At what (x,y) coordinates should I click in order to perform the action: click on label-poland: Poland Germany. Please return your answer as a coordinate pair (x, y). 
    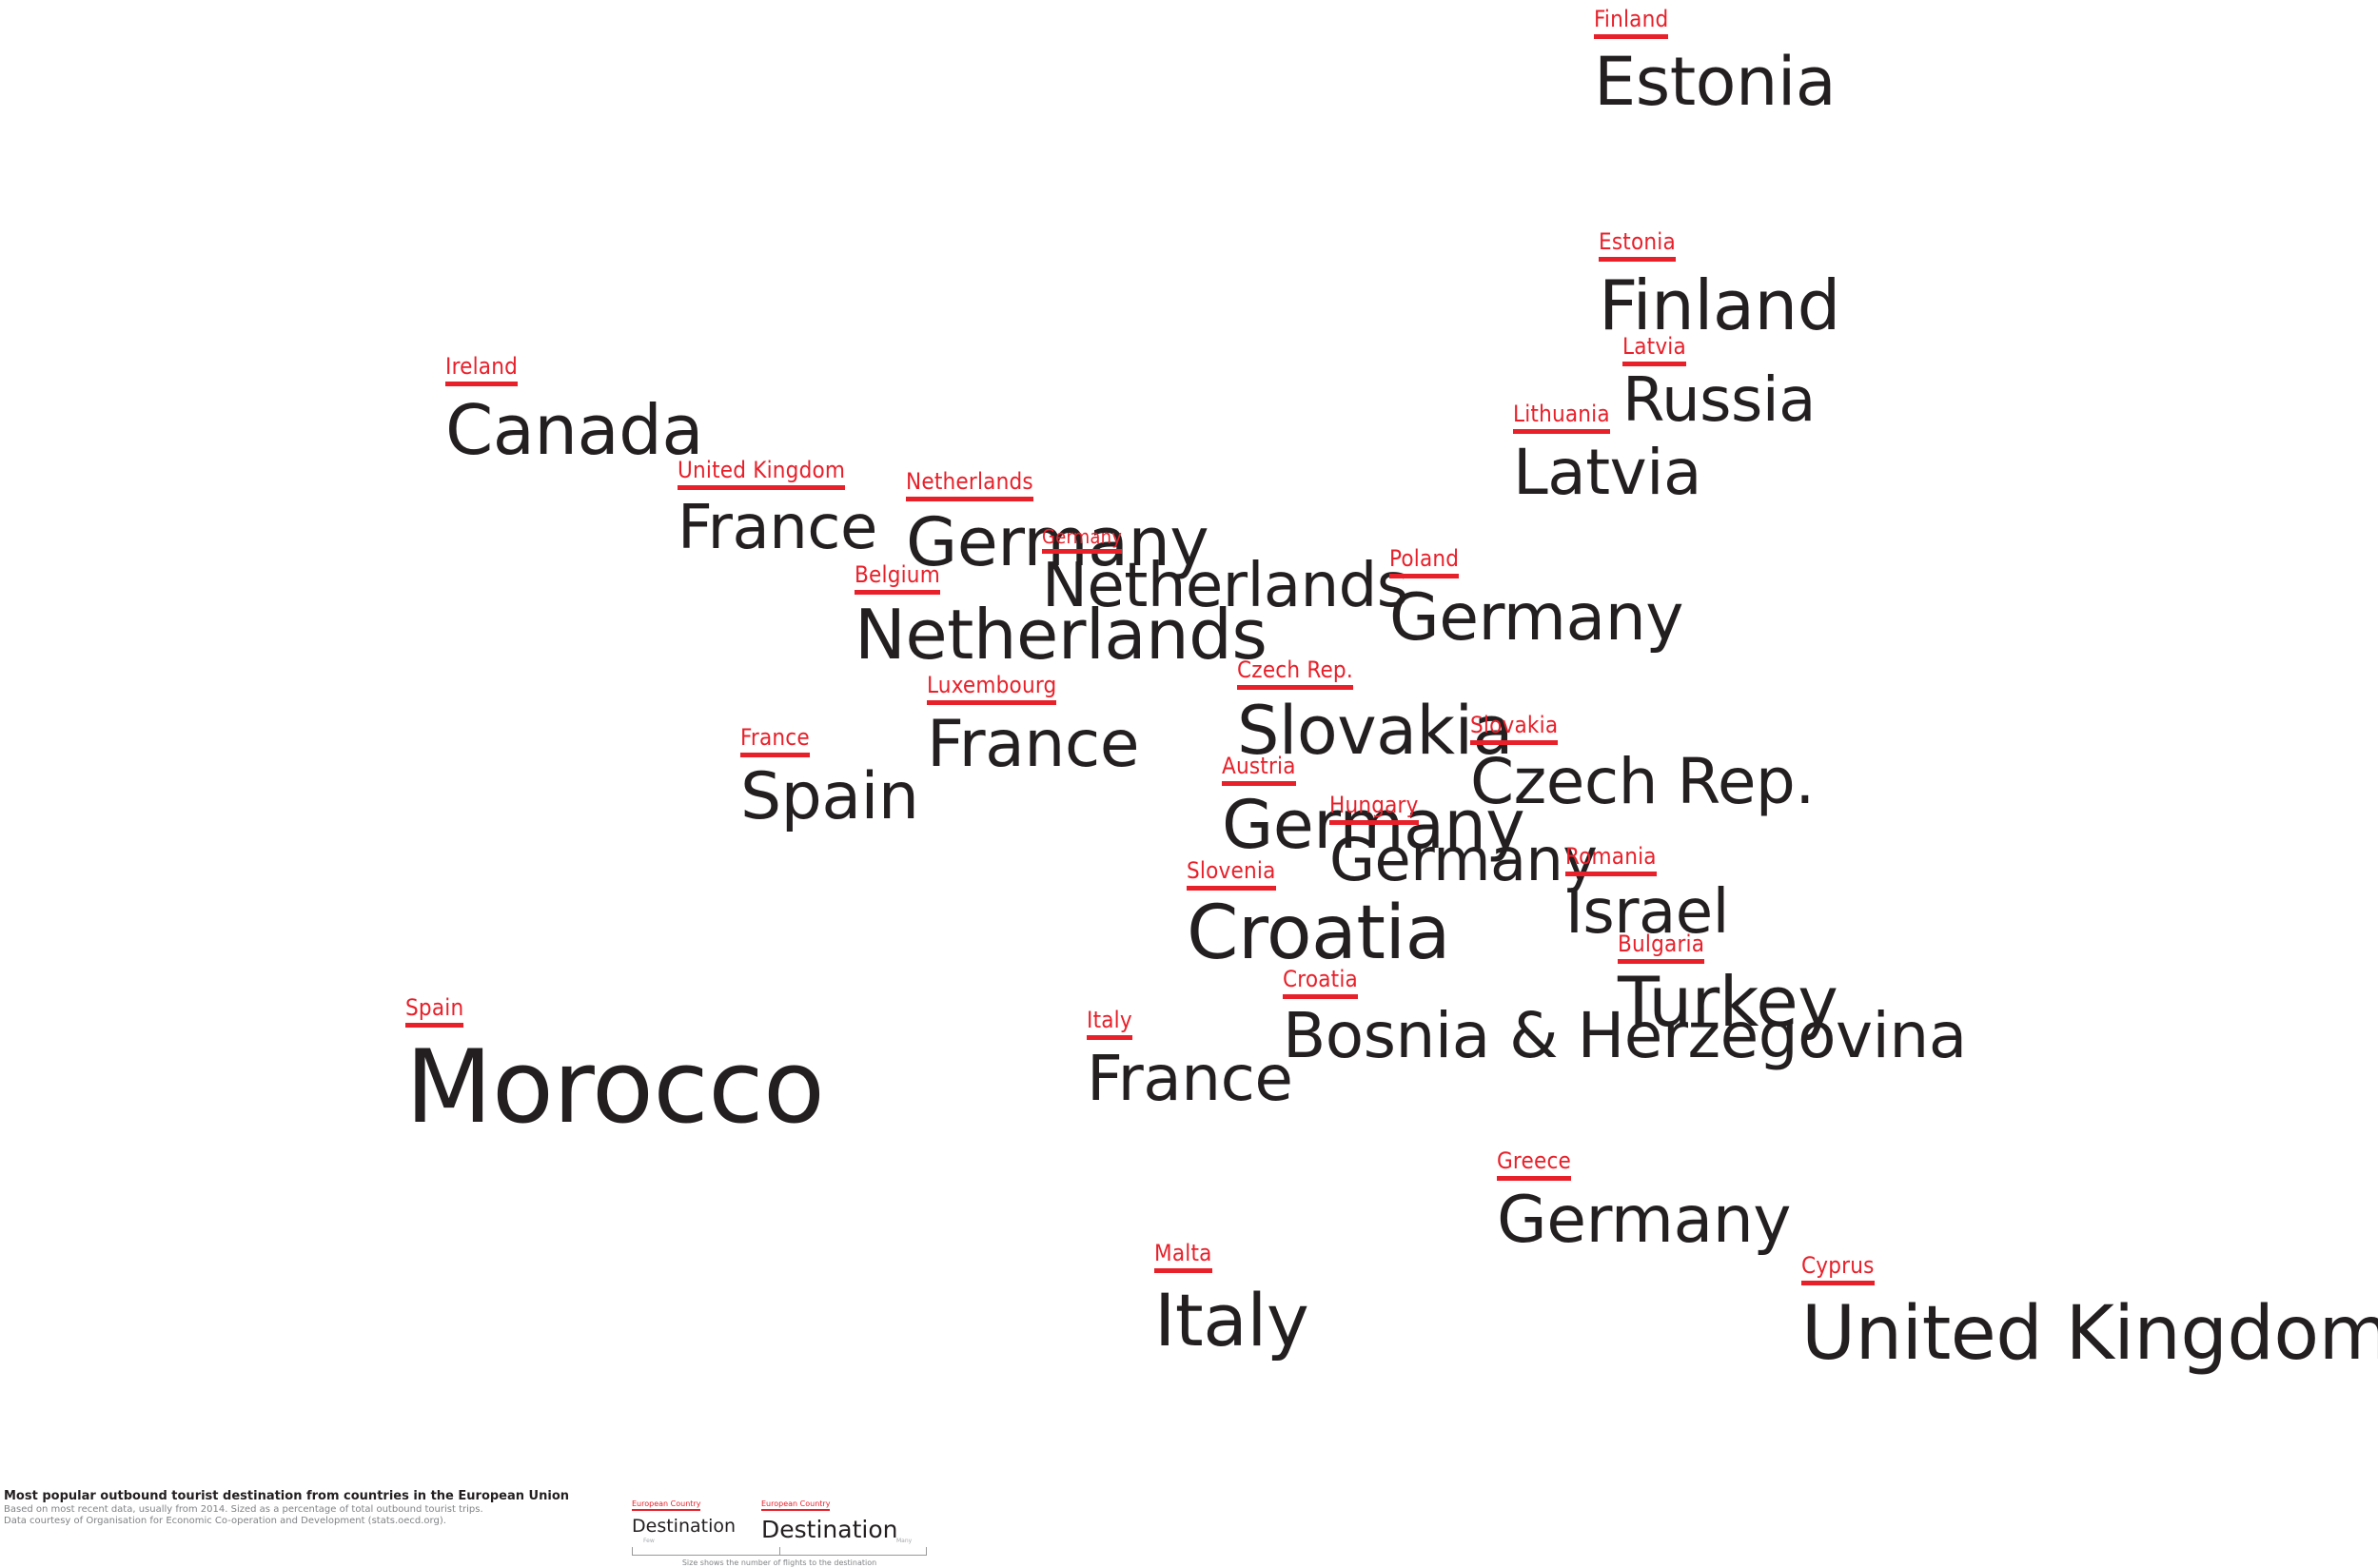
    Looking at the image, I should click on (1536, 600).